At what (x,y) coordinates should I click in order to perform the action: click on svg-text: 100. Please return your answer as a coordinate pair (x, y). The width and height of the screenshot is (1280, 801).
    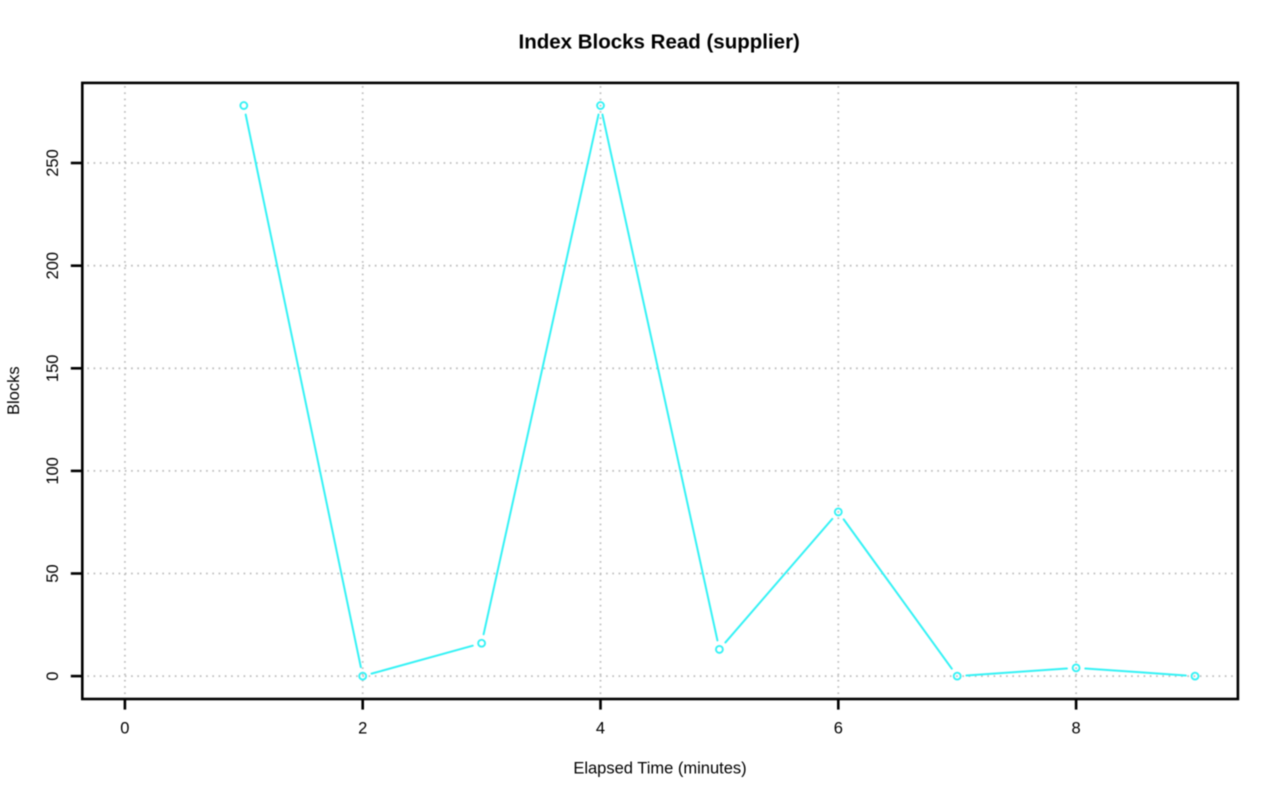
    Looking at the image, I should click on (53, 471).